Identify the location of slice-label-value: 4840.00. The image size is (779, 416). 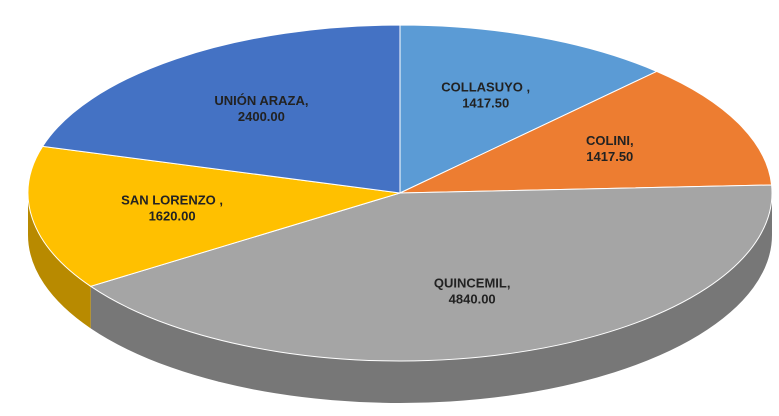
(472, 298).